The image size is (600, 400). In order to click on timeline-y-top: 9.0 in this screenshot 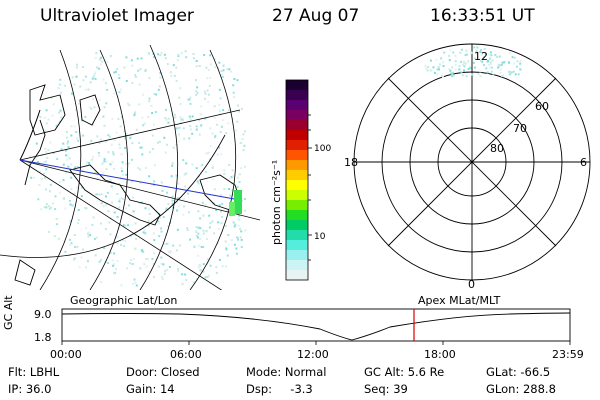, I will do `click(43, 314)`.